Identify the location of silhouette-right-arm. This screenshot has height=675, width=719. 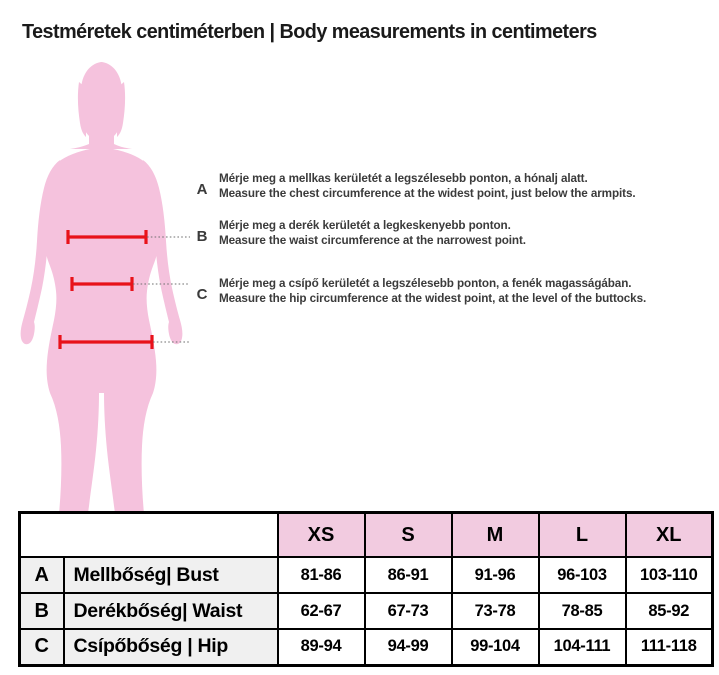
(163, 252).